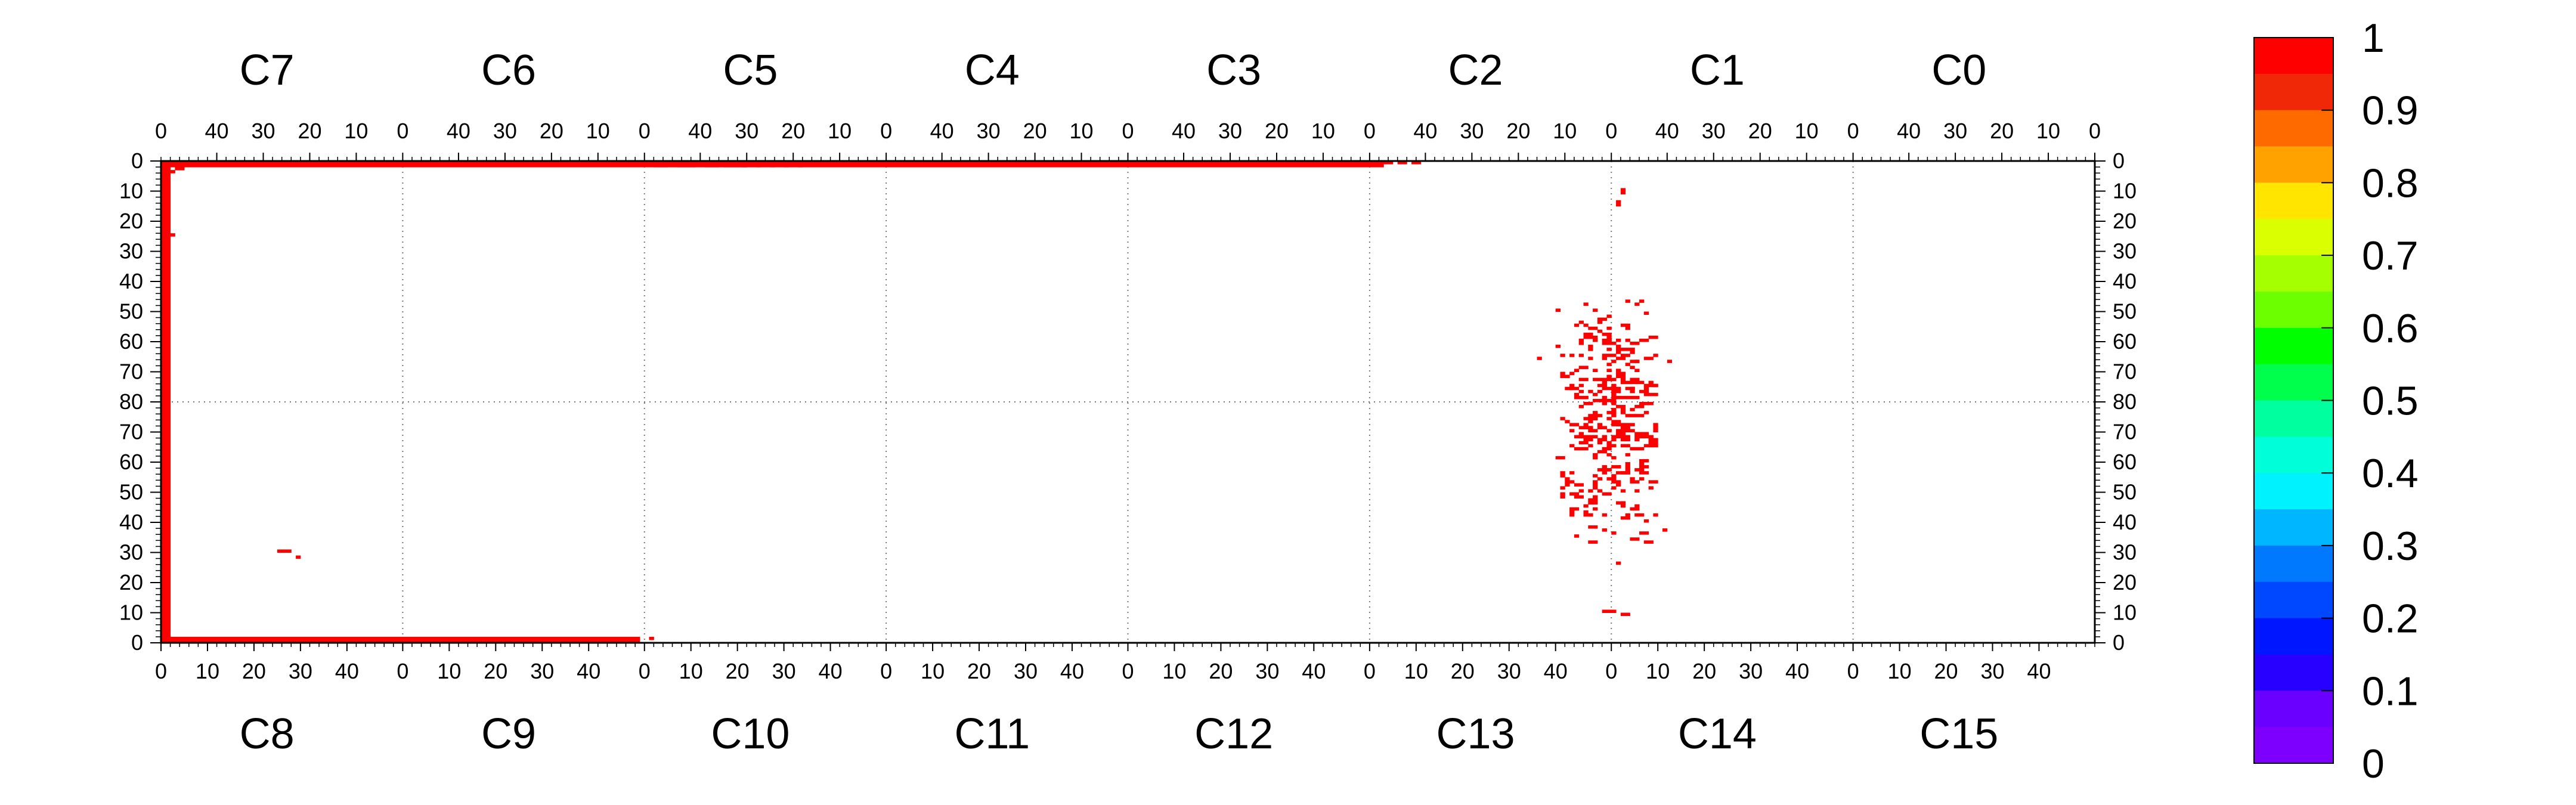 Image resolution: width=2576 pixels, height=805 pixels. I want to click on bottom-tick-label: 40, so click(1797, 671).